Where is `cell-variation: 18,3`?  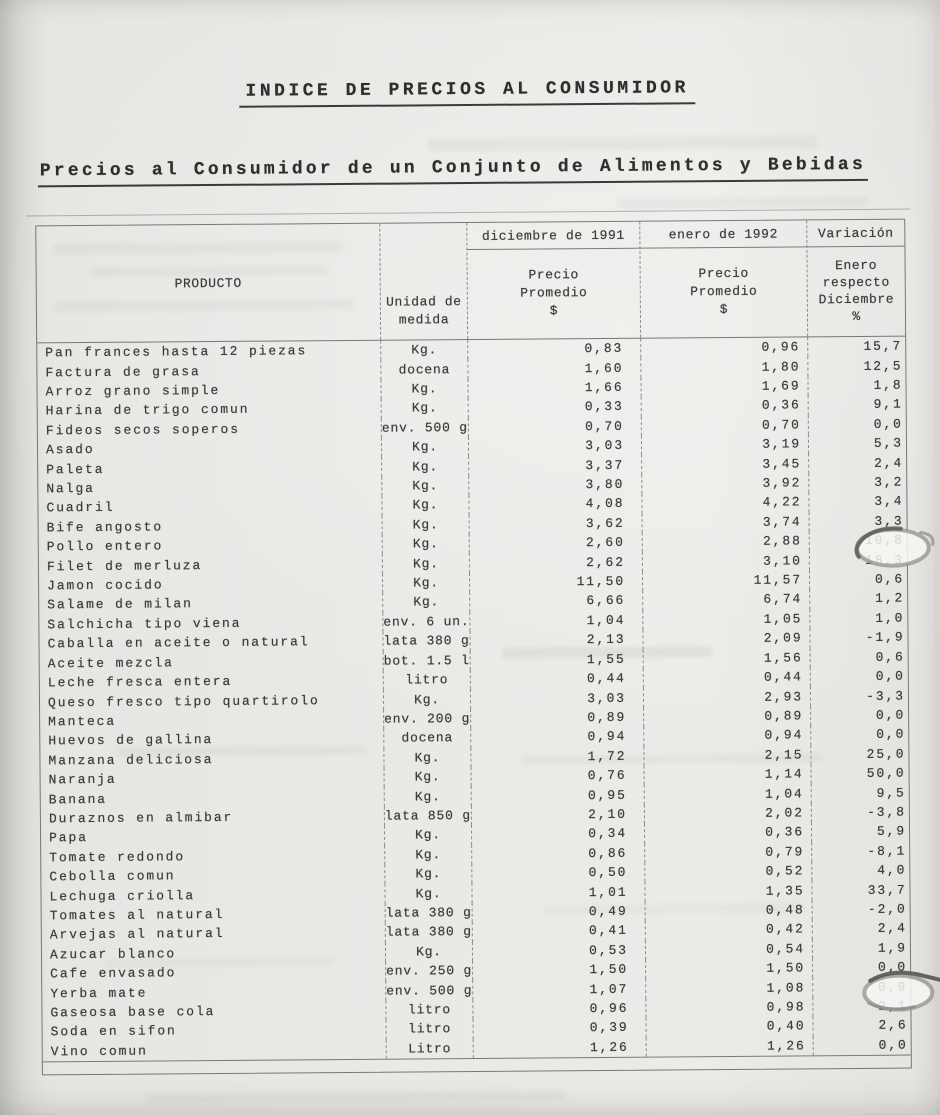 cell-variation: 18,3 is located at coordinates (857, 560).